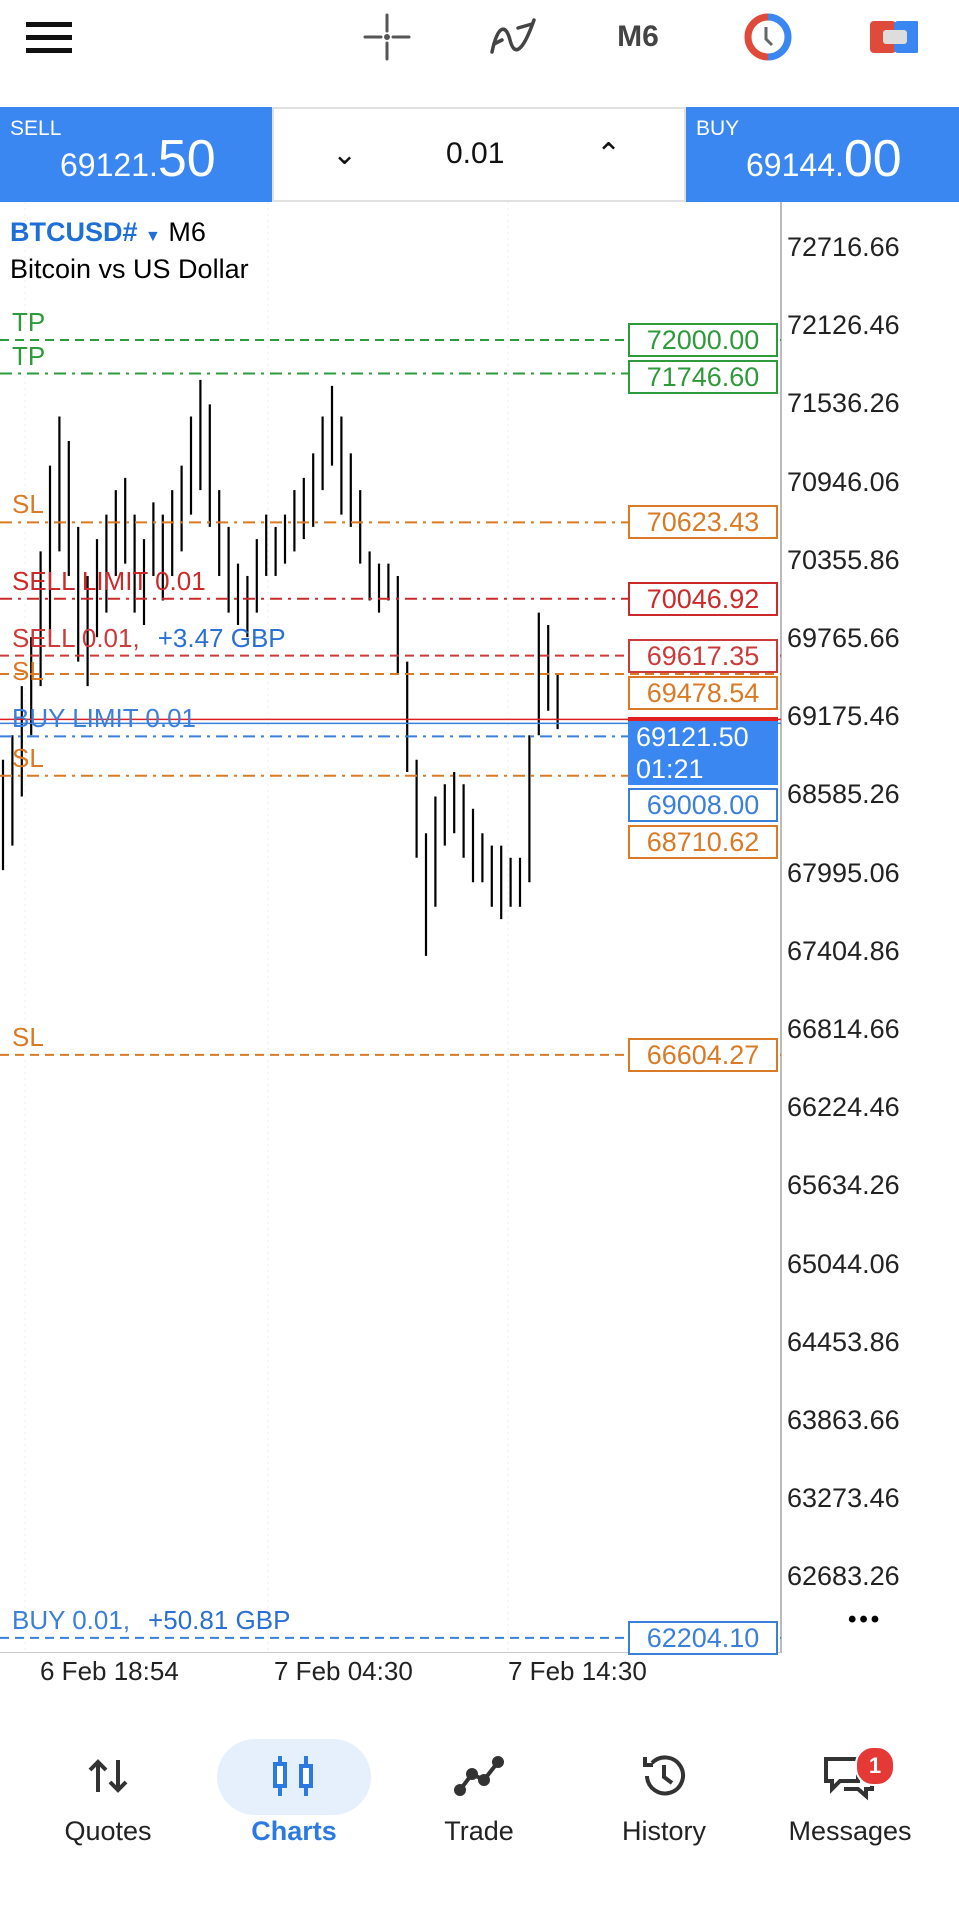  I want to click on tab-label: Quotes, so click(108, 1831).